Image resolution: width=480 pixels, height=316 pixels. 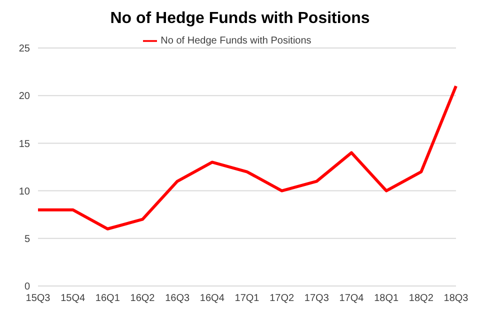 What do you see at coordinates (24, 192) in the screenshot?
I see `y-tick-label: 10` at bounding box center [24, 192].